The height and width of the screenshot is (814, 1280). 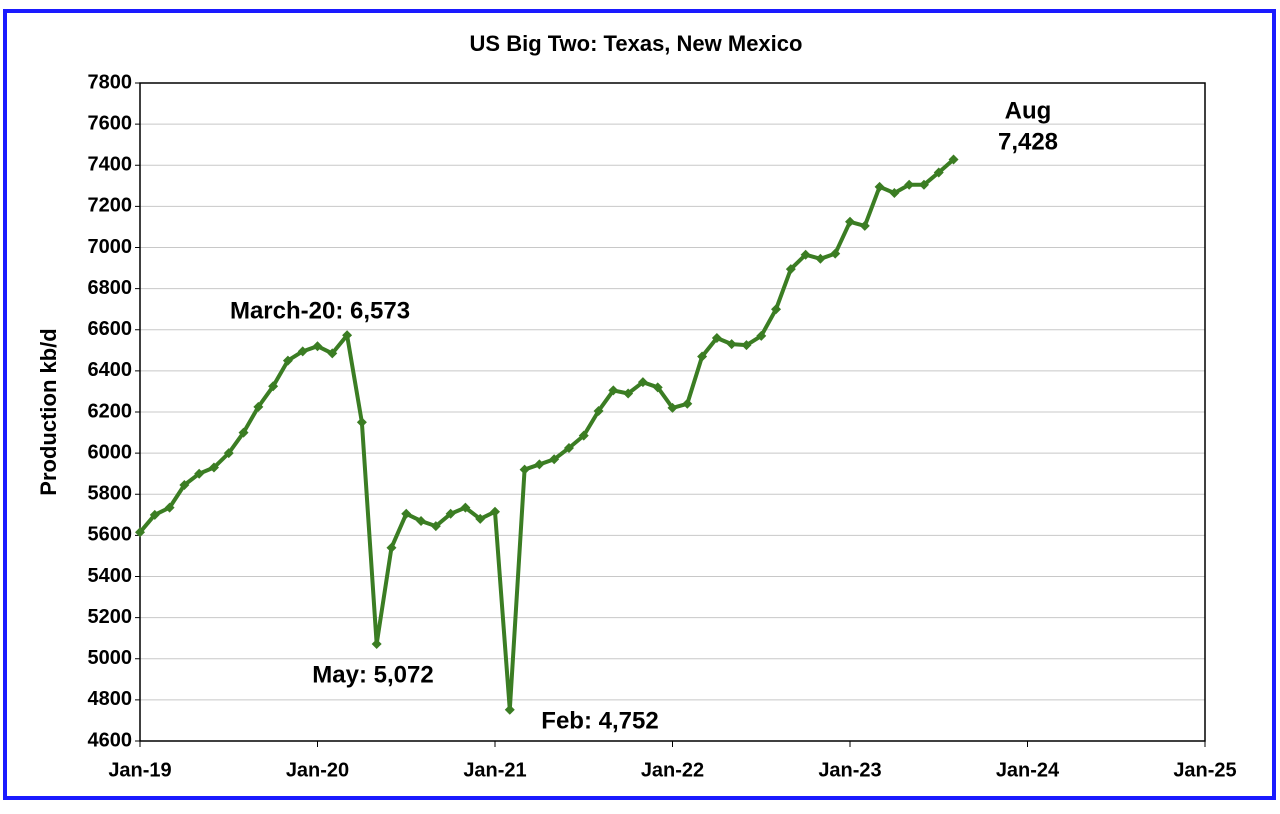 What do you see at coordinates (317, 770) in the screenshot?
I see `x-tick-label: Jan-20` at bounding box center [317, 770].